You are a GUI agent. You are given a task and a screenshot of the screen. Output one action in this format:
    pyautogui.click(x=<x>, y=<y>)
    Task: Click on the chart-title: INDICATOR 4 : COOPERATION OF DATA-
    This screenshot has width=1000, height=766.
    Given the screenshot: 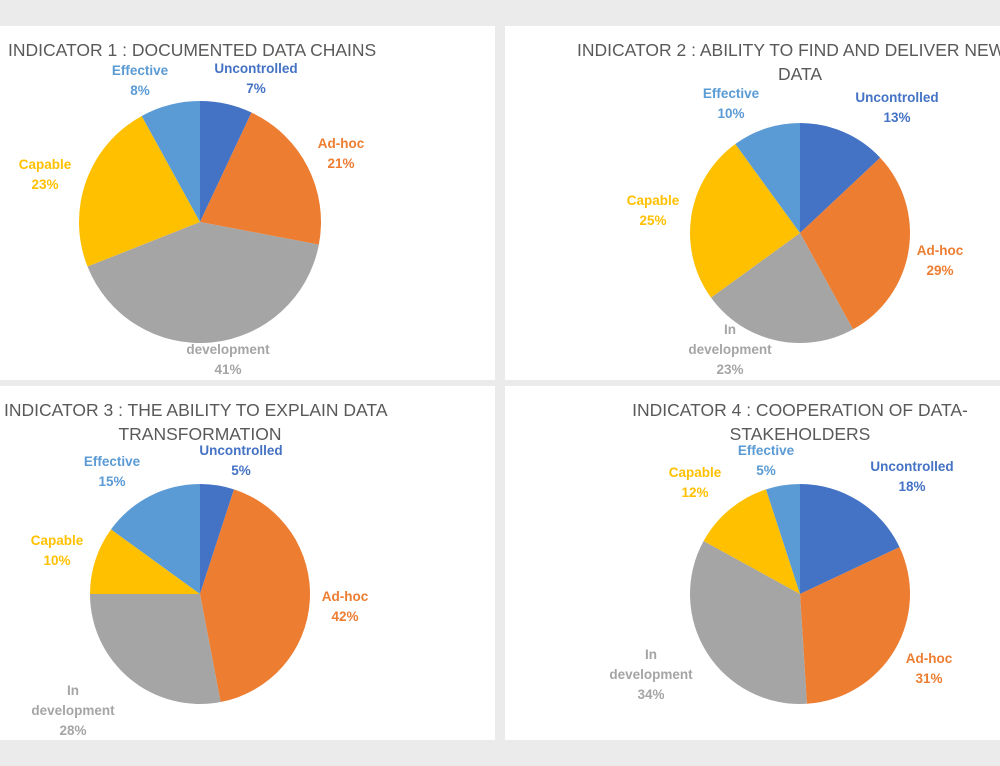 What is the action you would take?
    pyautogui.click(x=800, y=410)
    